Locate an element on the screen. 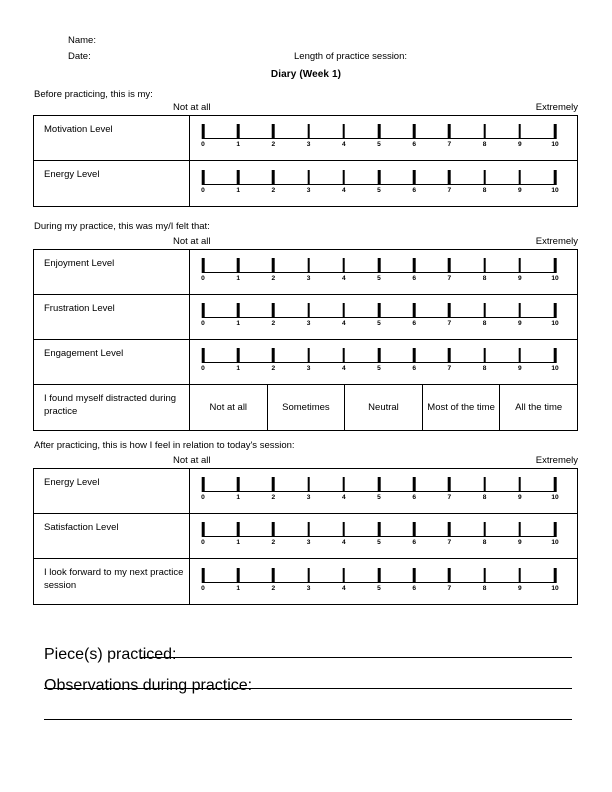 The height and width of the screenshot is (792, 612). option-neutral: Neutral is located at coordinates (384, 407).